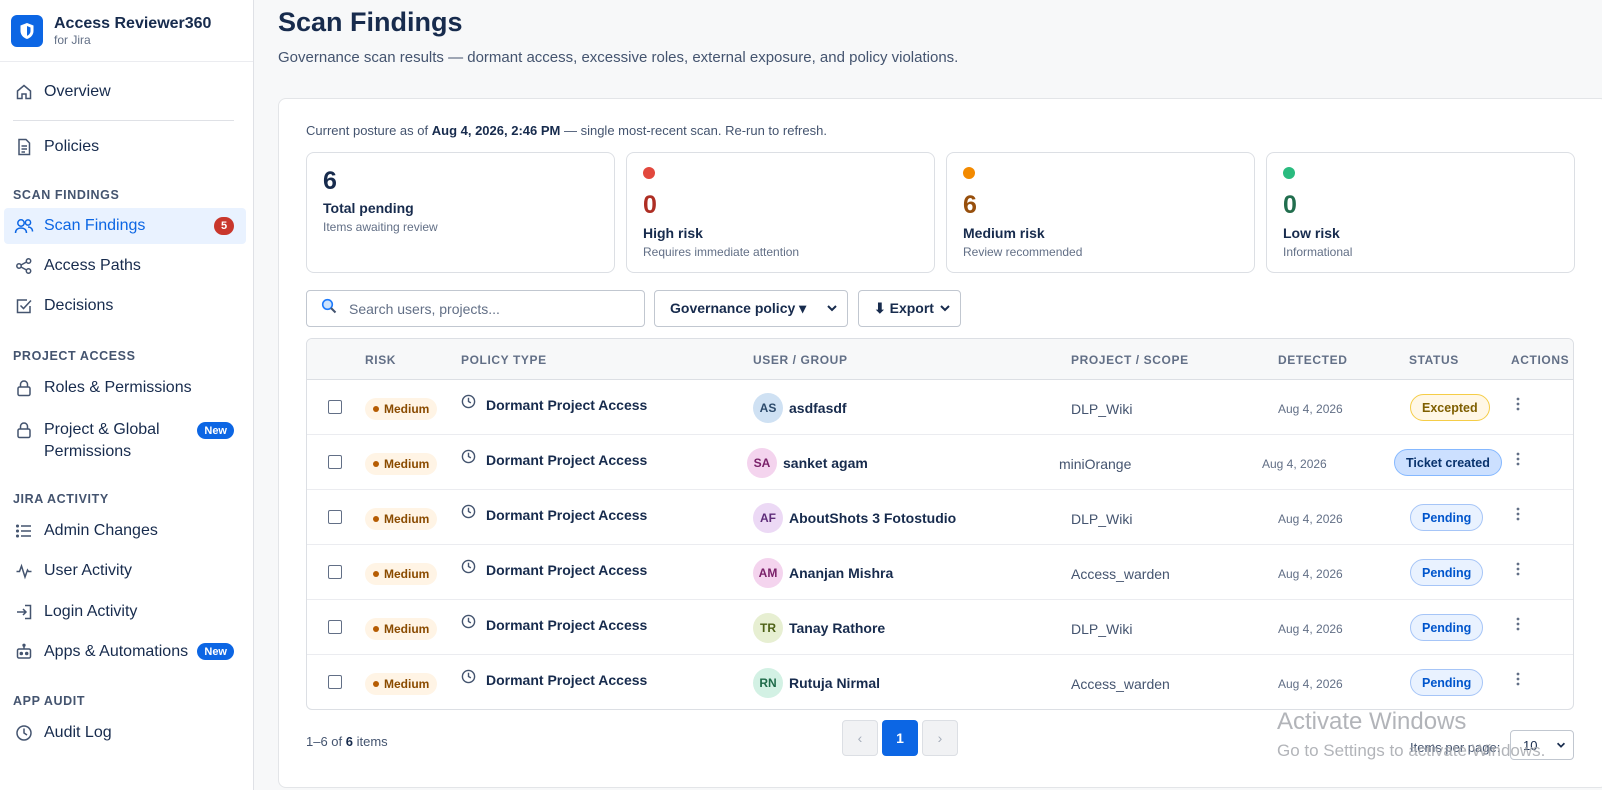  I want to click on stat-description: Review recommended, so click(1023, 252).